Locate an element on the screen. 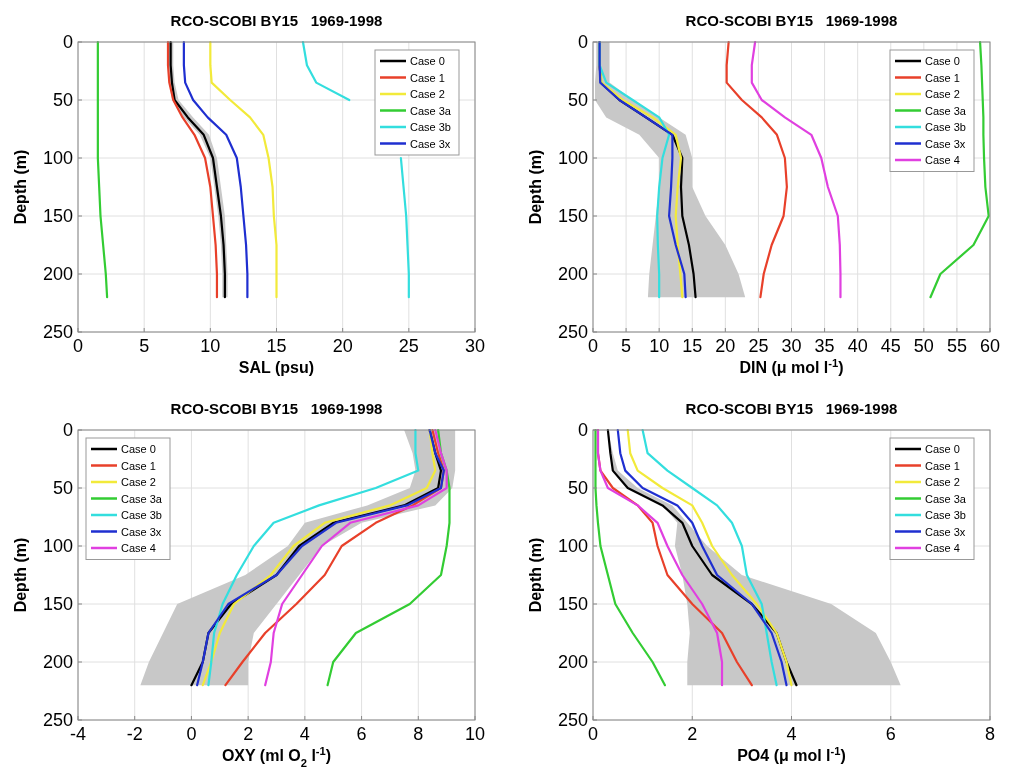 This screenshot has width=1030, height=776. x-tick-label: 0 is located at coordinates (191, 734).